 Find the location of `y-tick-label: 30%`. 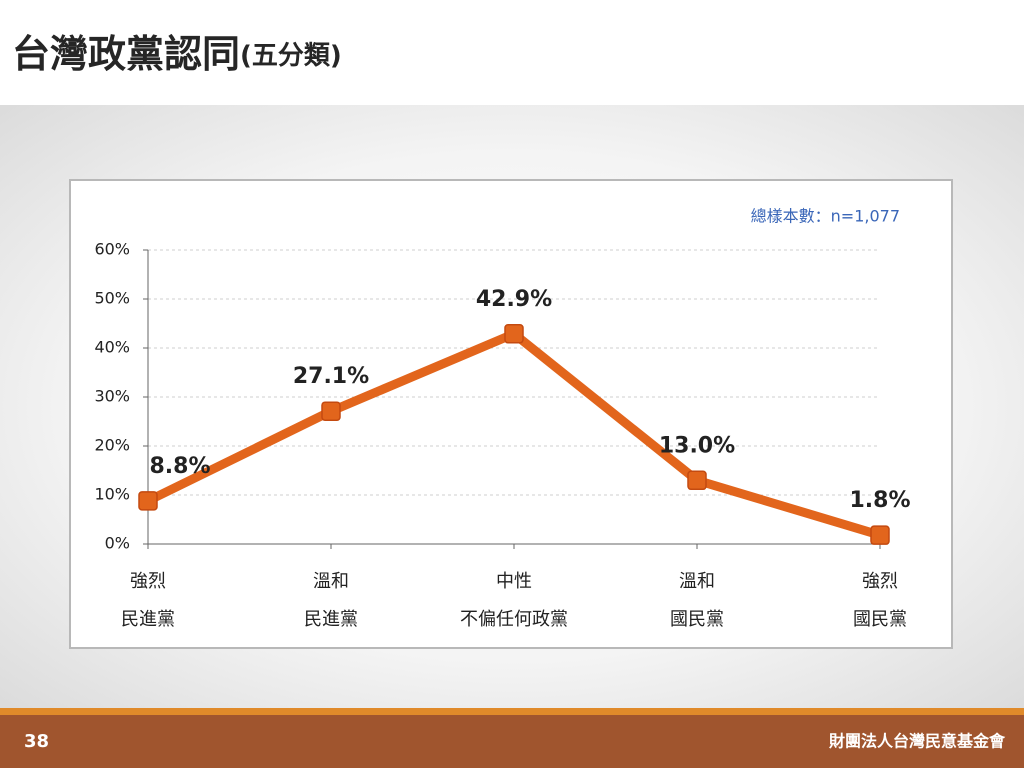

y-tick-label: 30% is located at coordinates (112, 396).